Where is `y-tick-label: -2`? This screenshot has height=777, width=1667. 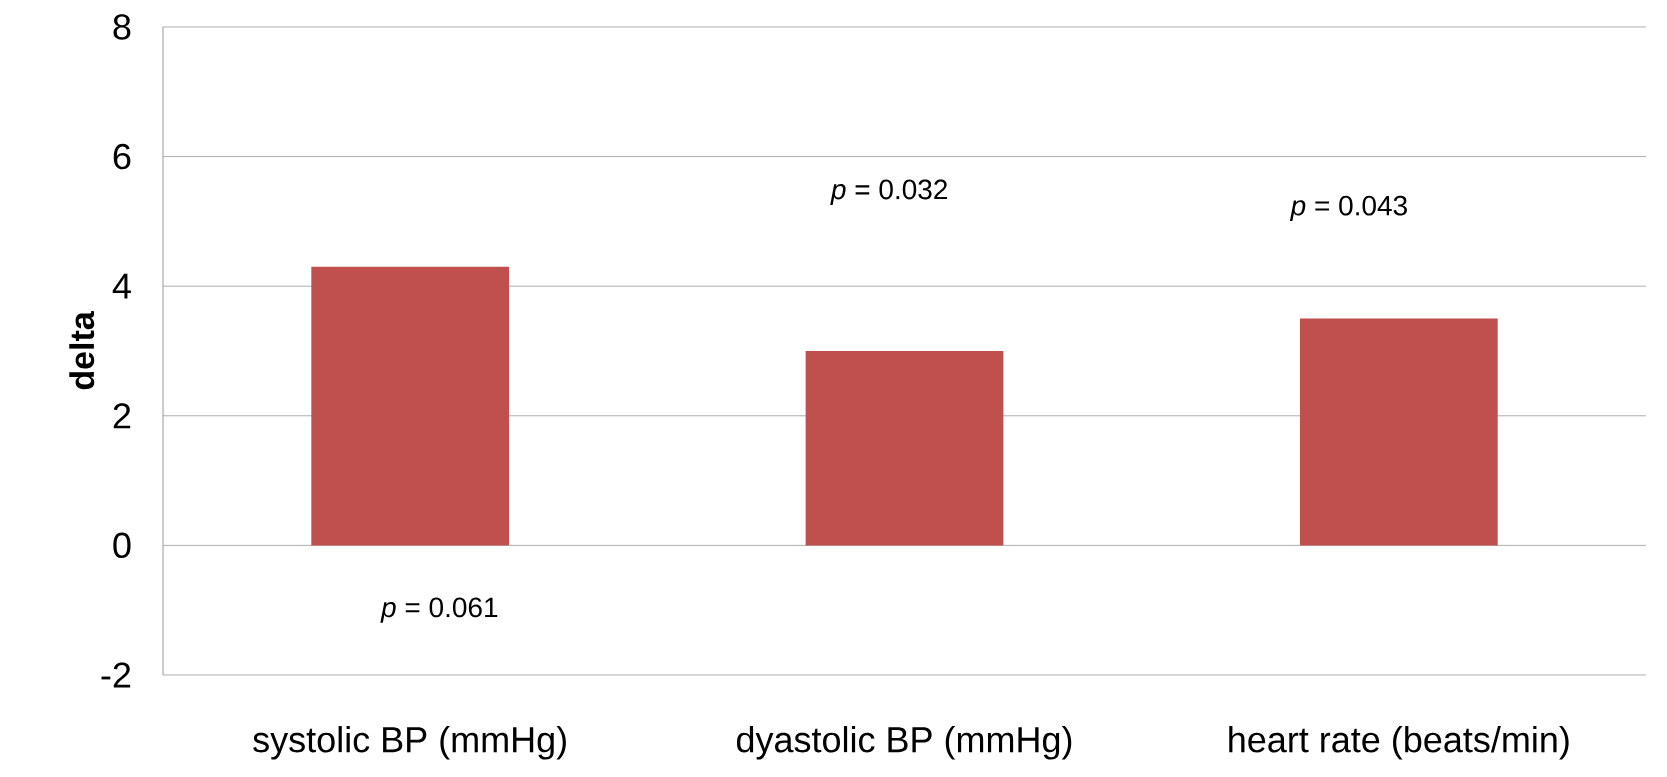 y-tick-label: -2 is located at coordinates (116, 675).